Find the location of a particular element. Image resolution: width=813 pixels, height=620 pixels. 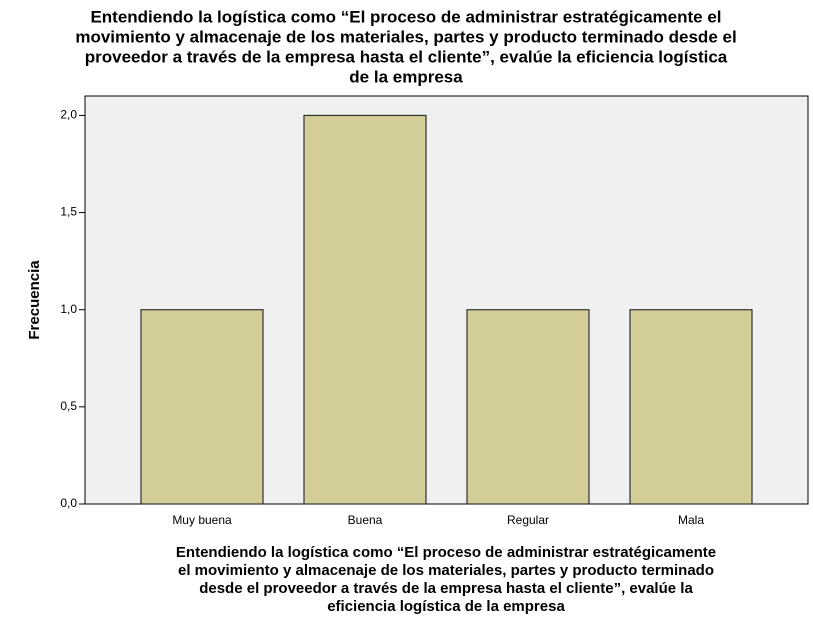

x-tick-label: Buena is located at coordinates (365, 520).